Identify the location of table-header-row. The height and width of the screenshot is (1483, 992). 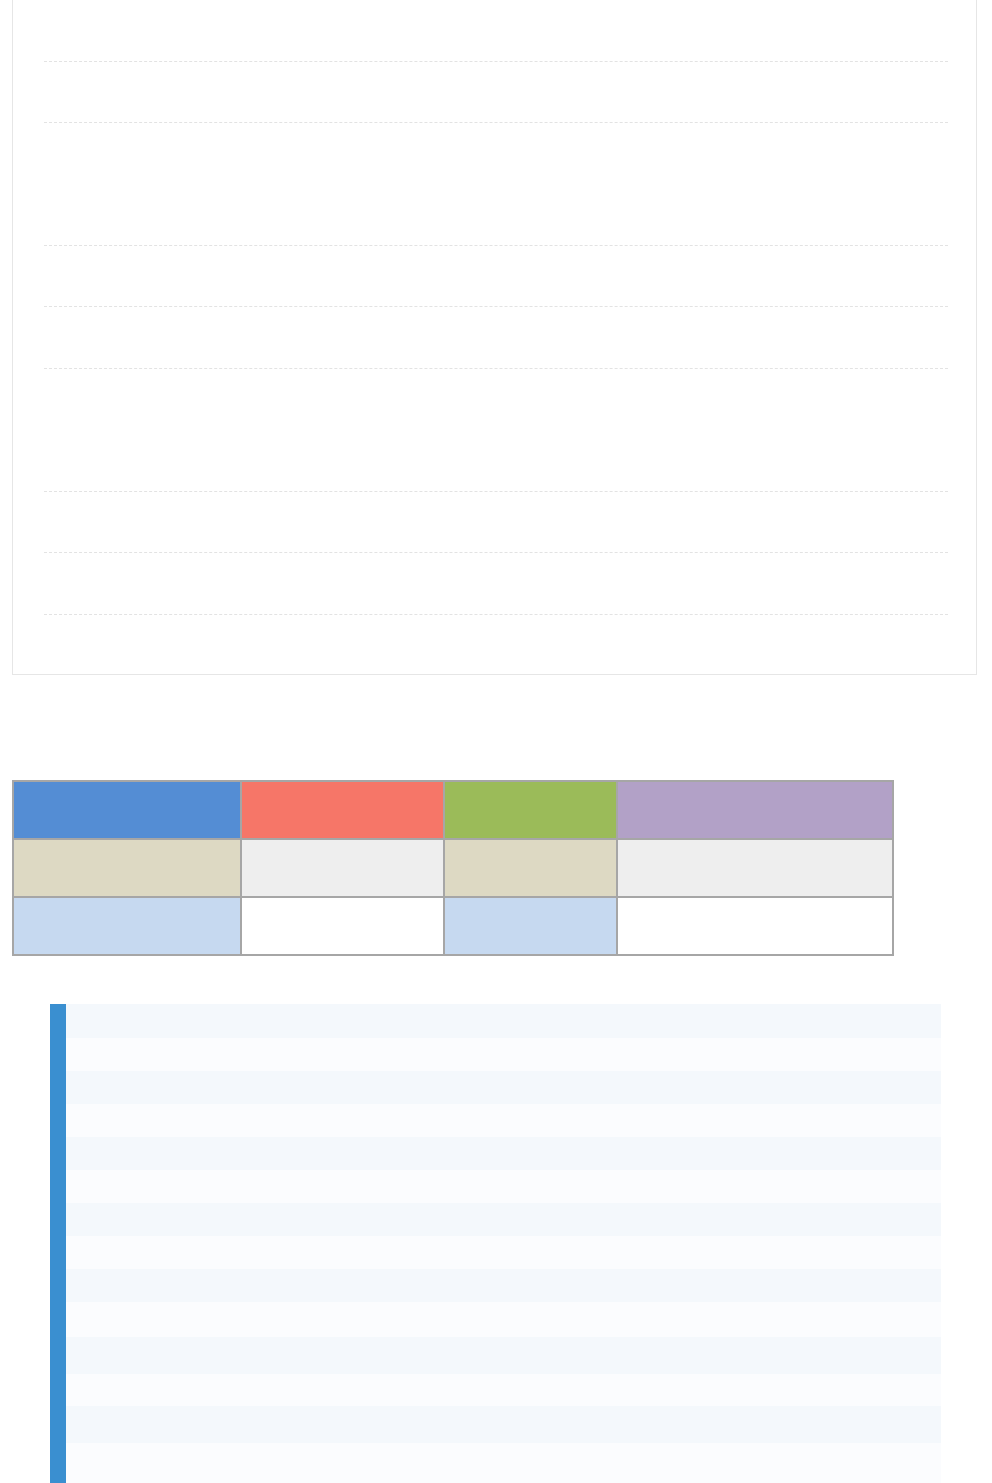
(453, 810).